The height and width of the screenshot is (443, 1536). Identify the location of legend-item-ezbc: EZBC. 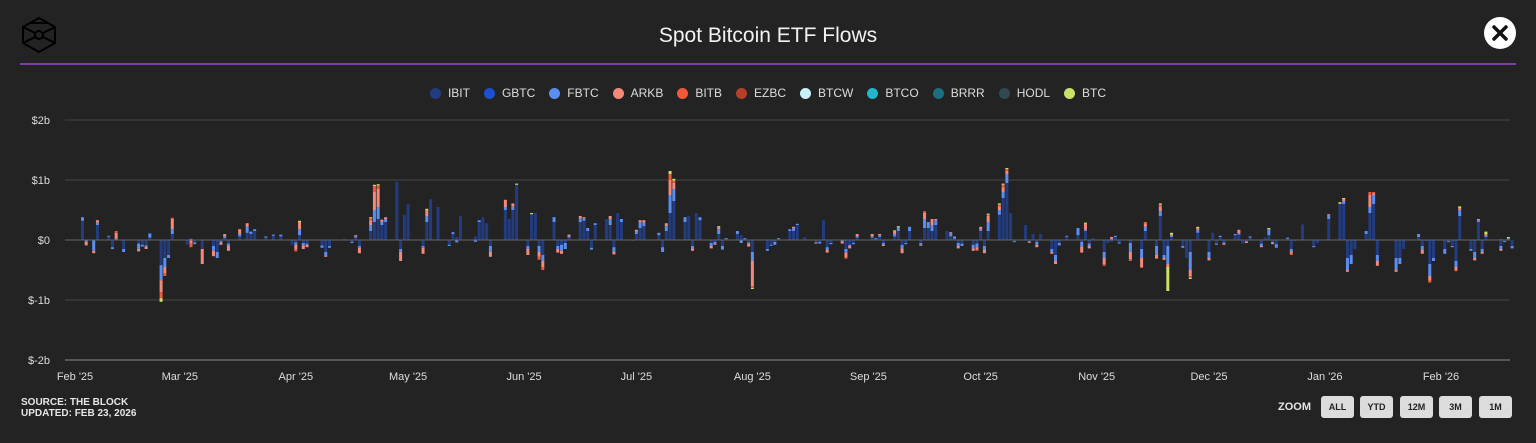
(761, 93).